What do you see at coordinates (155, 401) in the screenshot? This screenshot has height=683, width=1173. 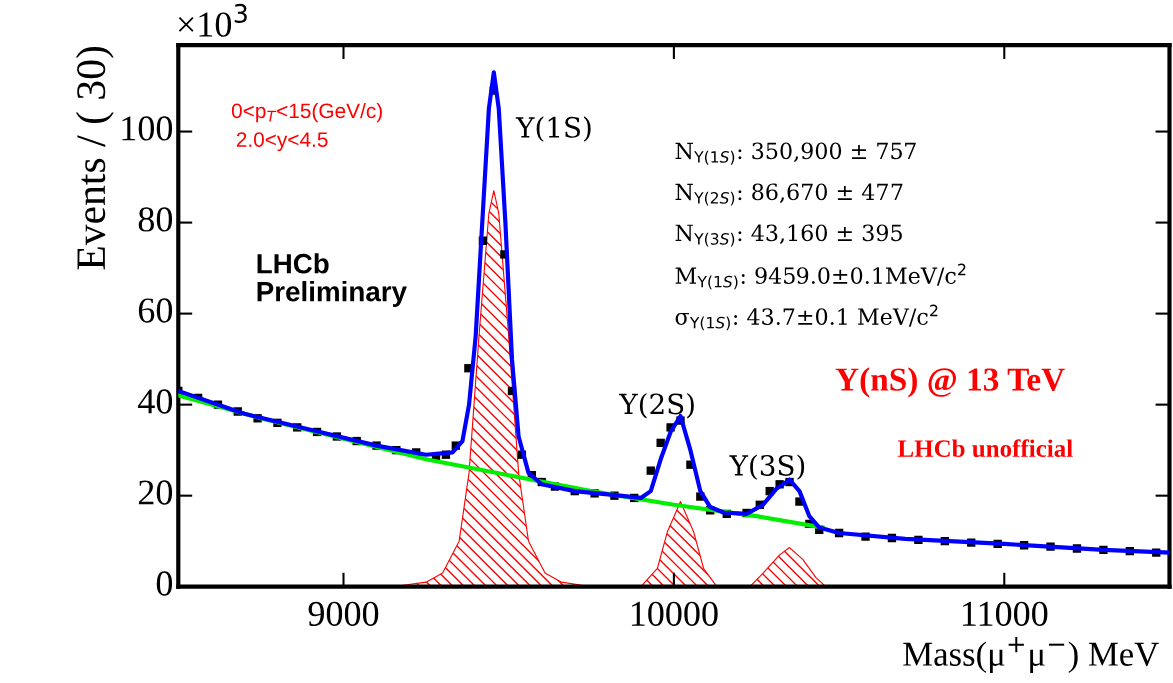 I see `y-tick-label: 40` at bounding box center [155, 401].